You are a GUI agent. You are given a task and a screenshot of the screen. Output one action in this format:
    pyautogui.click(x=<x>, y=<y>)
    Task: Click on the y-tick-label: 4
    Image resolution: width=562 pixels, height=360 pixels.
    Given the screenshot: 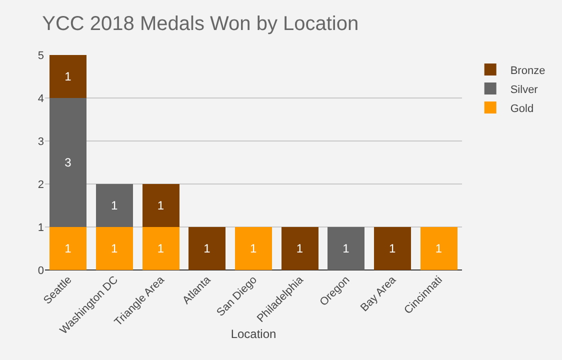 What is the action you would take?
    pyautogui.click(x=41, y=98)
    